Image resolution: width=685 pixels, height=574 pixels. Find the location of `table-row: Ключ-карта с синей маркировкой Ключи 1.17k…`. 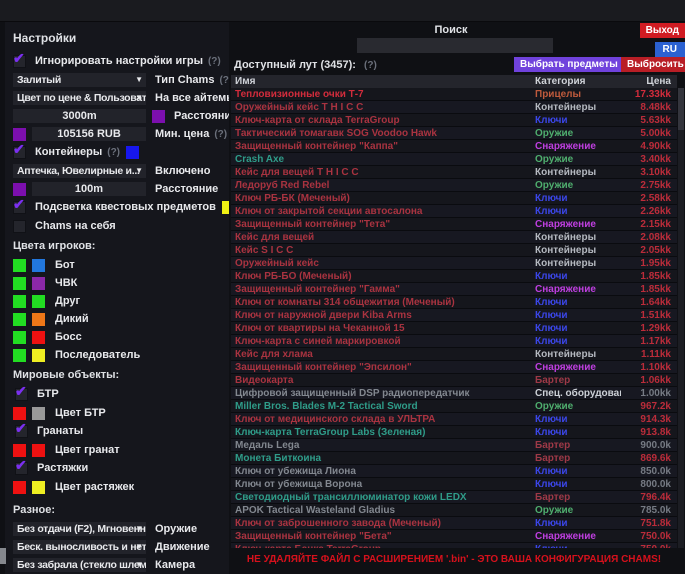

table-row: Ключ-карта с синей маркировкой Ключи 1.17k… is located at coordinates (454, 341).